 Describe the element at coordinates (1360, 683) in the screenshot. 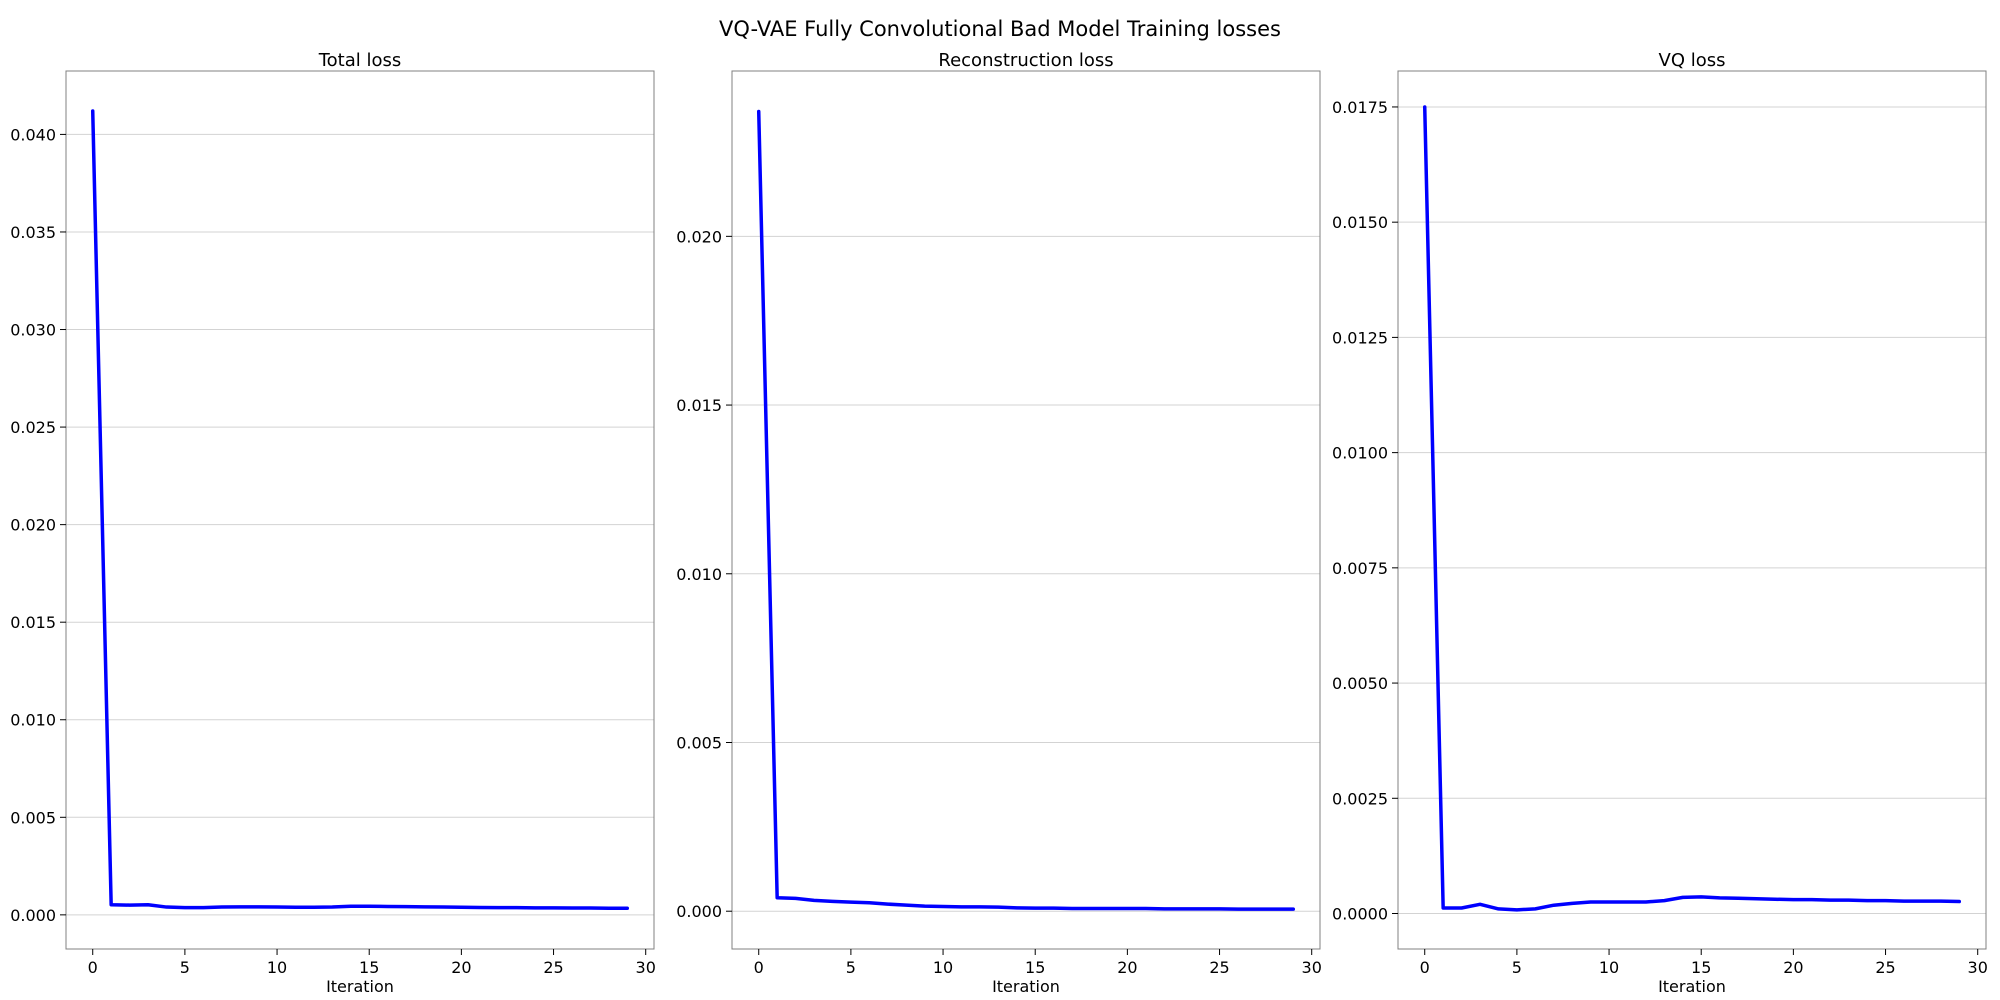

I see `y-tick-label: 0.0050` at that location.